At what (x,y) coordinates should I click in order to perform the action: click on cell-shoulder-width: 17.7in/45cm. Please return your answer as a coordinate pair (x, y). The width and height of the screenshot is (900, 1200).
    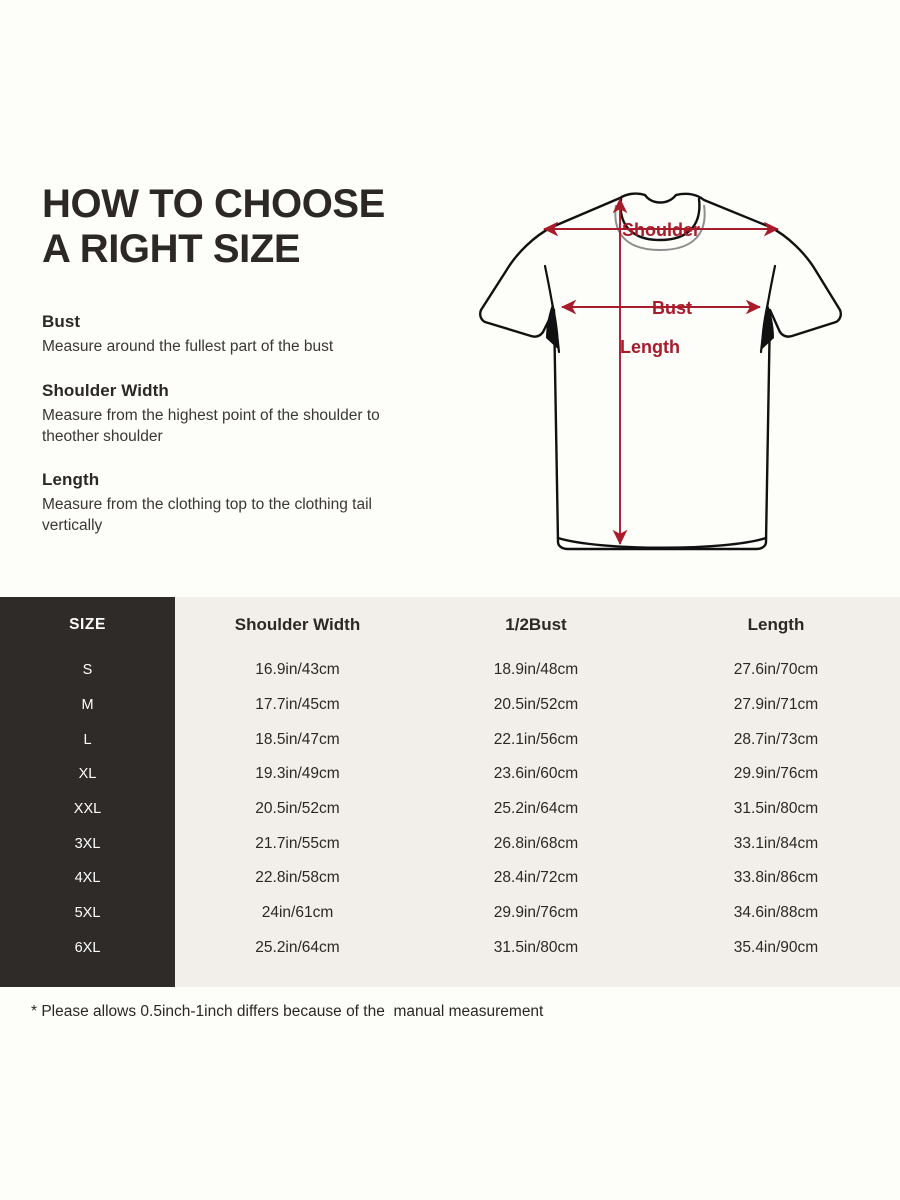
    Looking at the image, I should click on (297, 704).